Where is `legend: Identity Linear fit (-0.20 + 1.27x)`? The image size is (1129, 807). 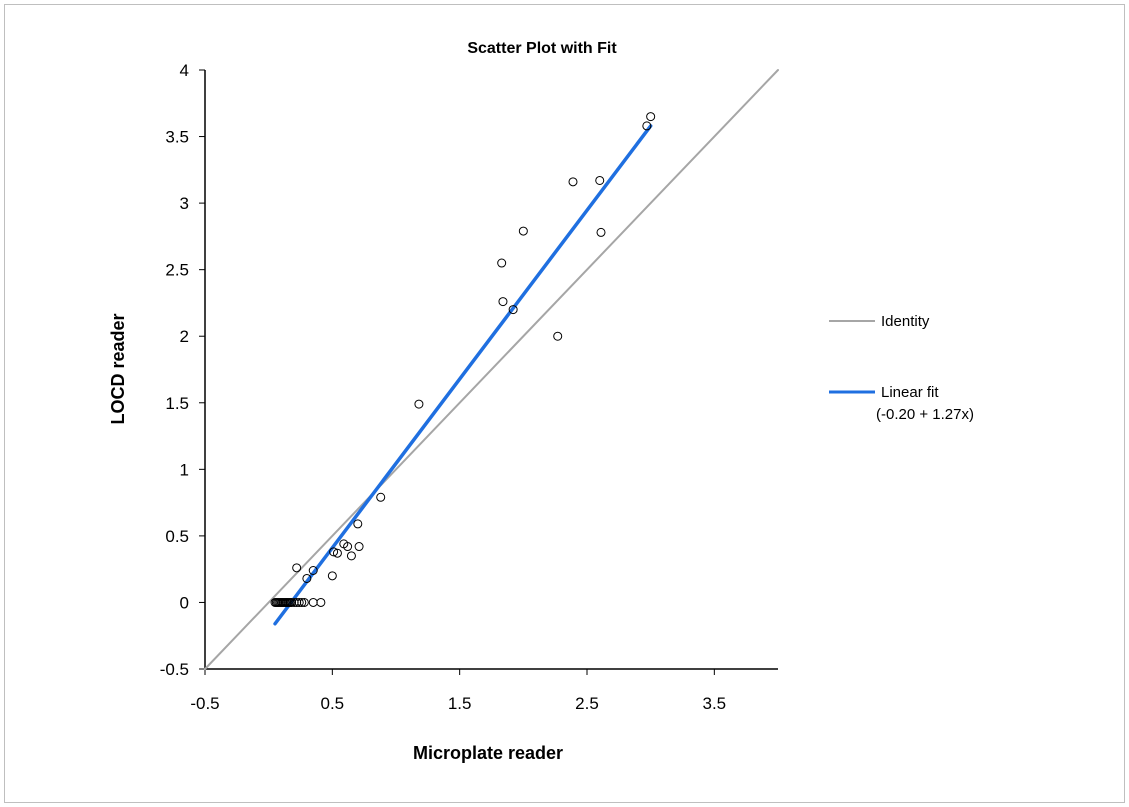
legend: Identity Linear fit (-0.20 + 1.27x) is located at coordinates (901, 368).